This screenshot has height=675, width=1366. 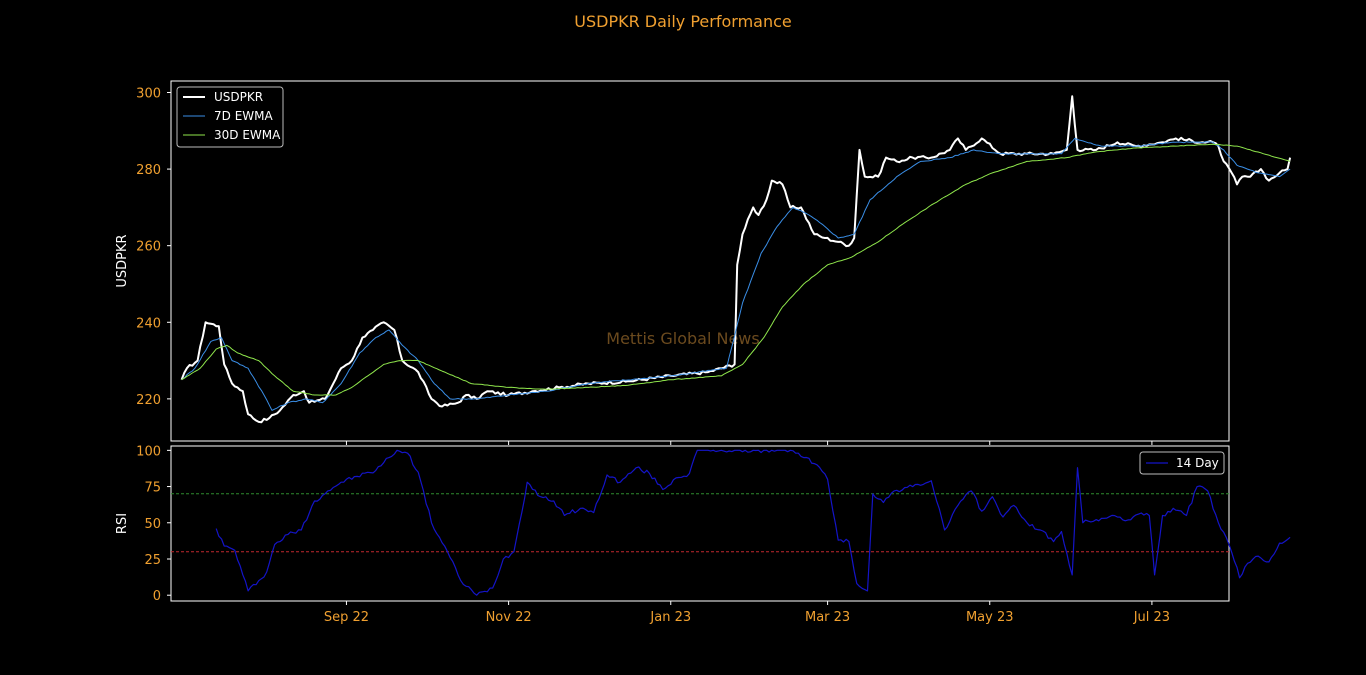 I want to click on xtick-label: May 23, so click(x=990, y=617).